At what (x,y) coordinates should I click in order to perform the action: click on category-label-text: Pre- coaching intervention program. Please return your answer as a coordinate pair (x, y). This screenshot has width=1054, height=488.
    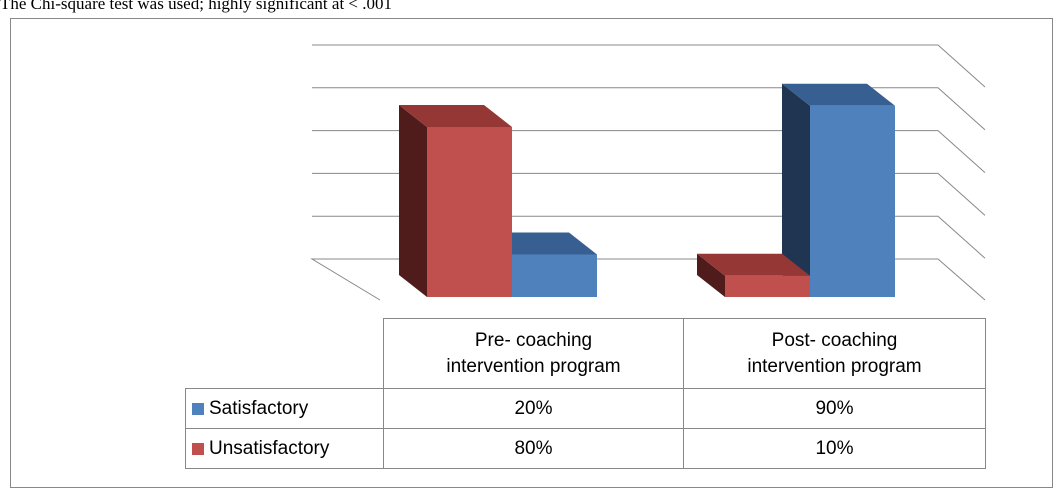
    Looking at the image, I should click on (533, 353).